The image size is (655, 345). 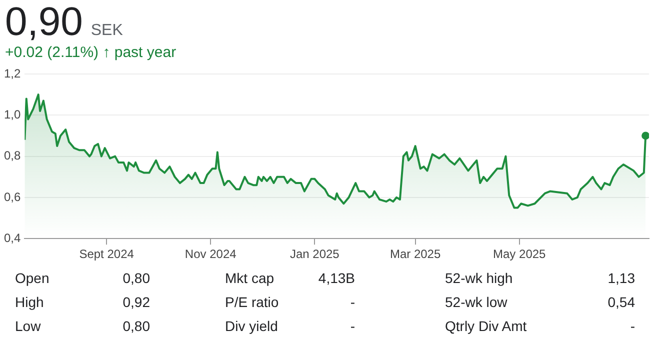 I want to click on text: +0.02 (2.11%) ↑ past year, so click(x=90, y=52).